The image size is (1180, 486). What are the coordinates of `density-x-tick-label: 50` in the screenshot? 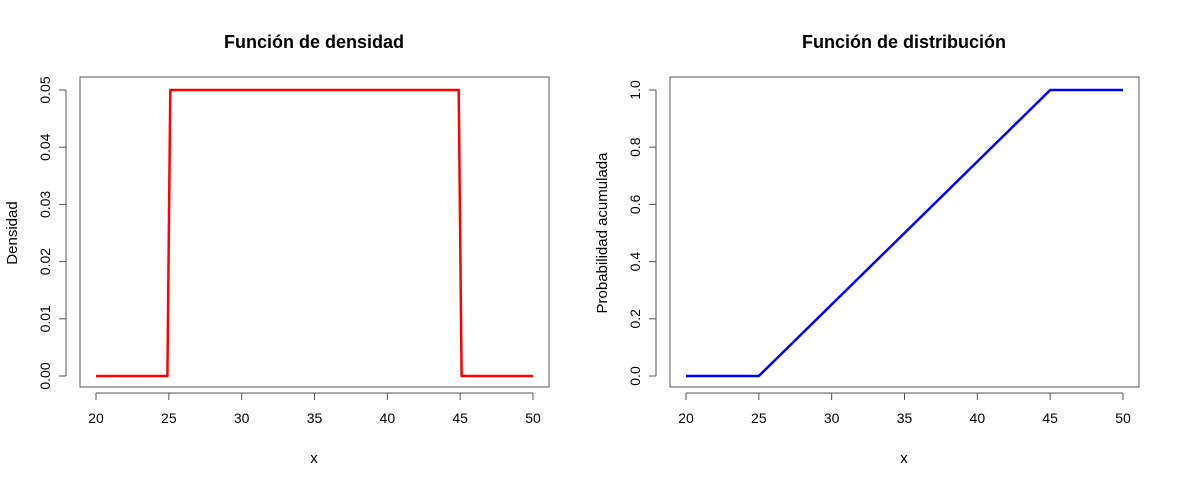 It's located at (533, 418).